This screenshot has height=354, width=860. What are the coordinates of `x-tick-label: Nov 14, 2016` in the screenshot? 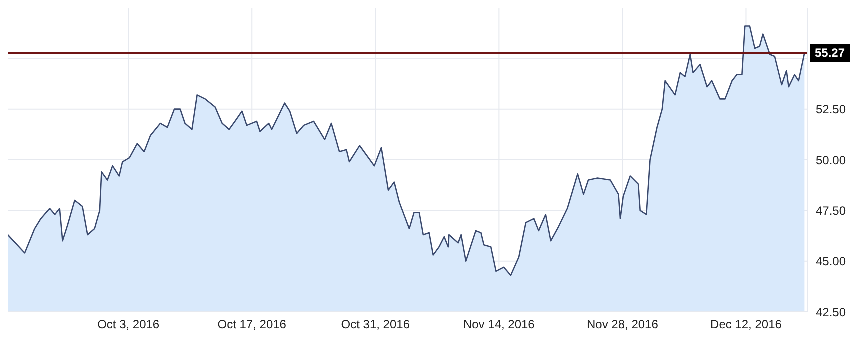 It's located at (499, 325).